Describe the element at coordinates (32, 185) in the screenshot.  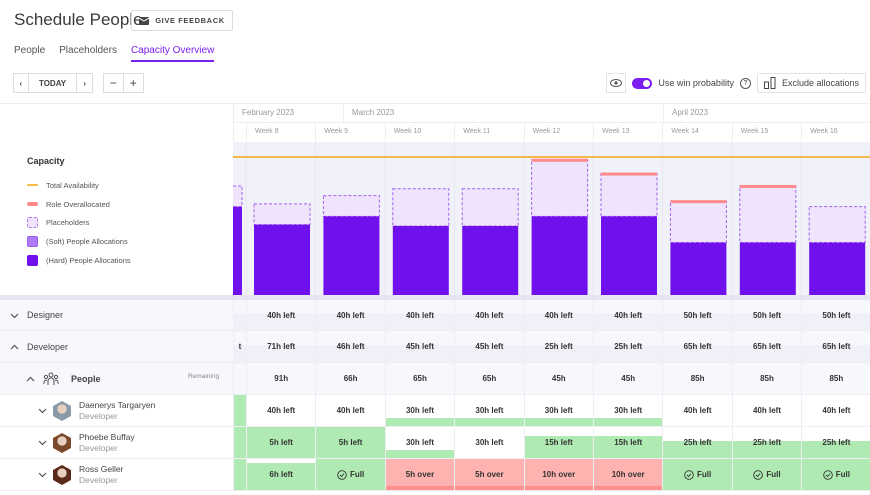
I see `line-swatch-icon` at that location.